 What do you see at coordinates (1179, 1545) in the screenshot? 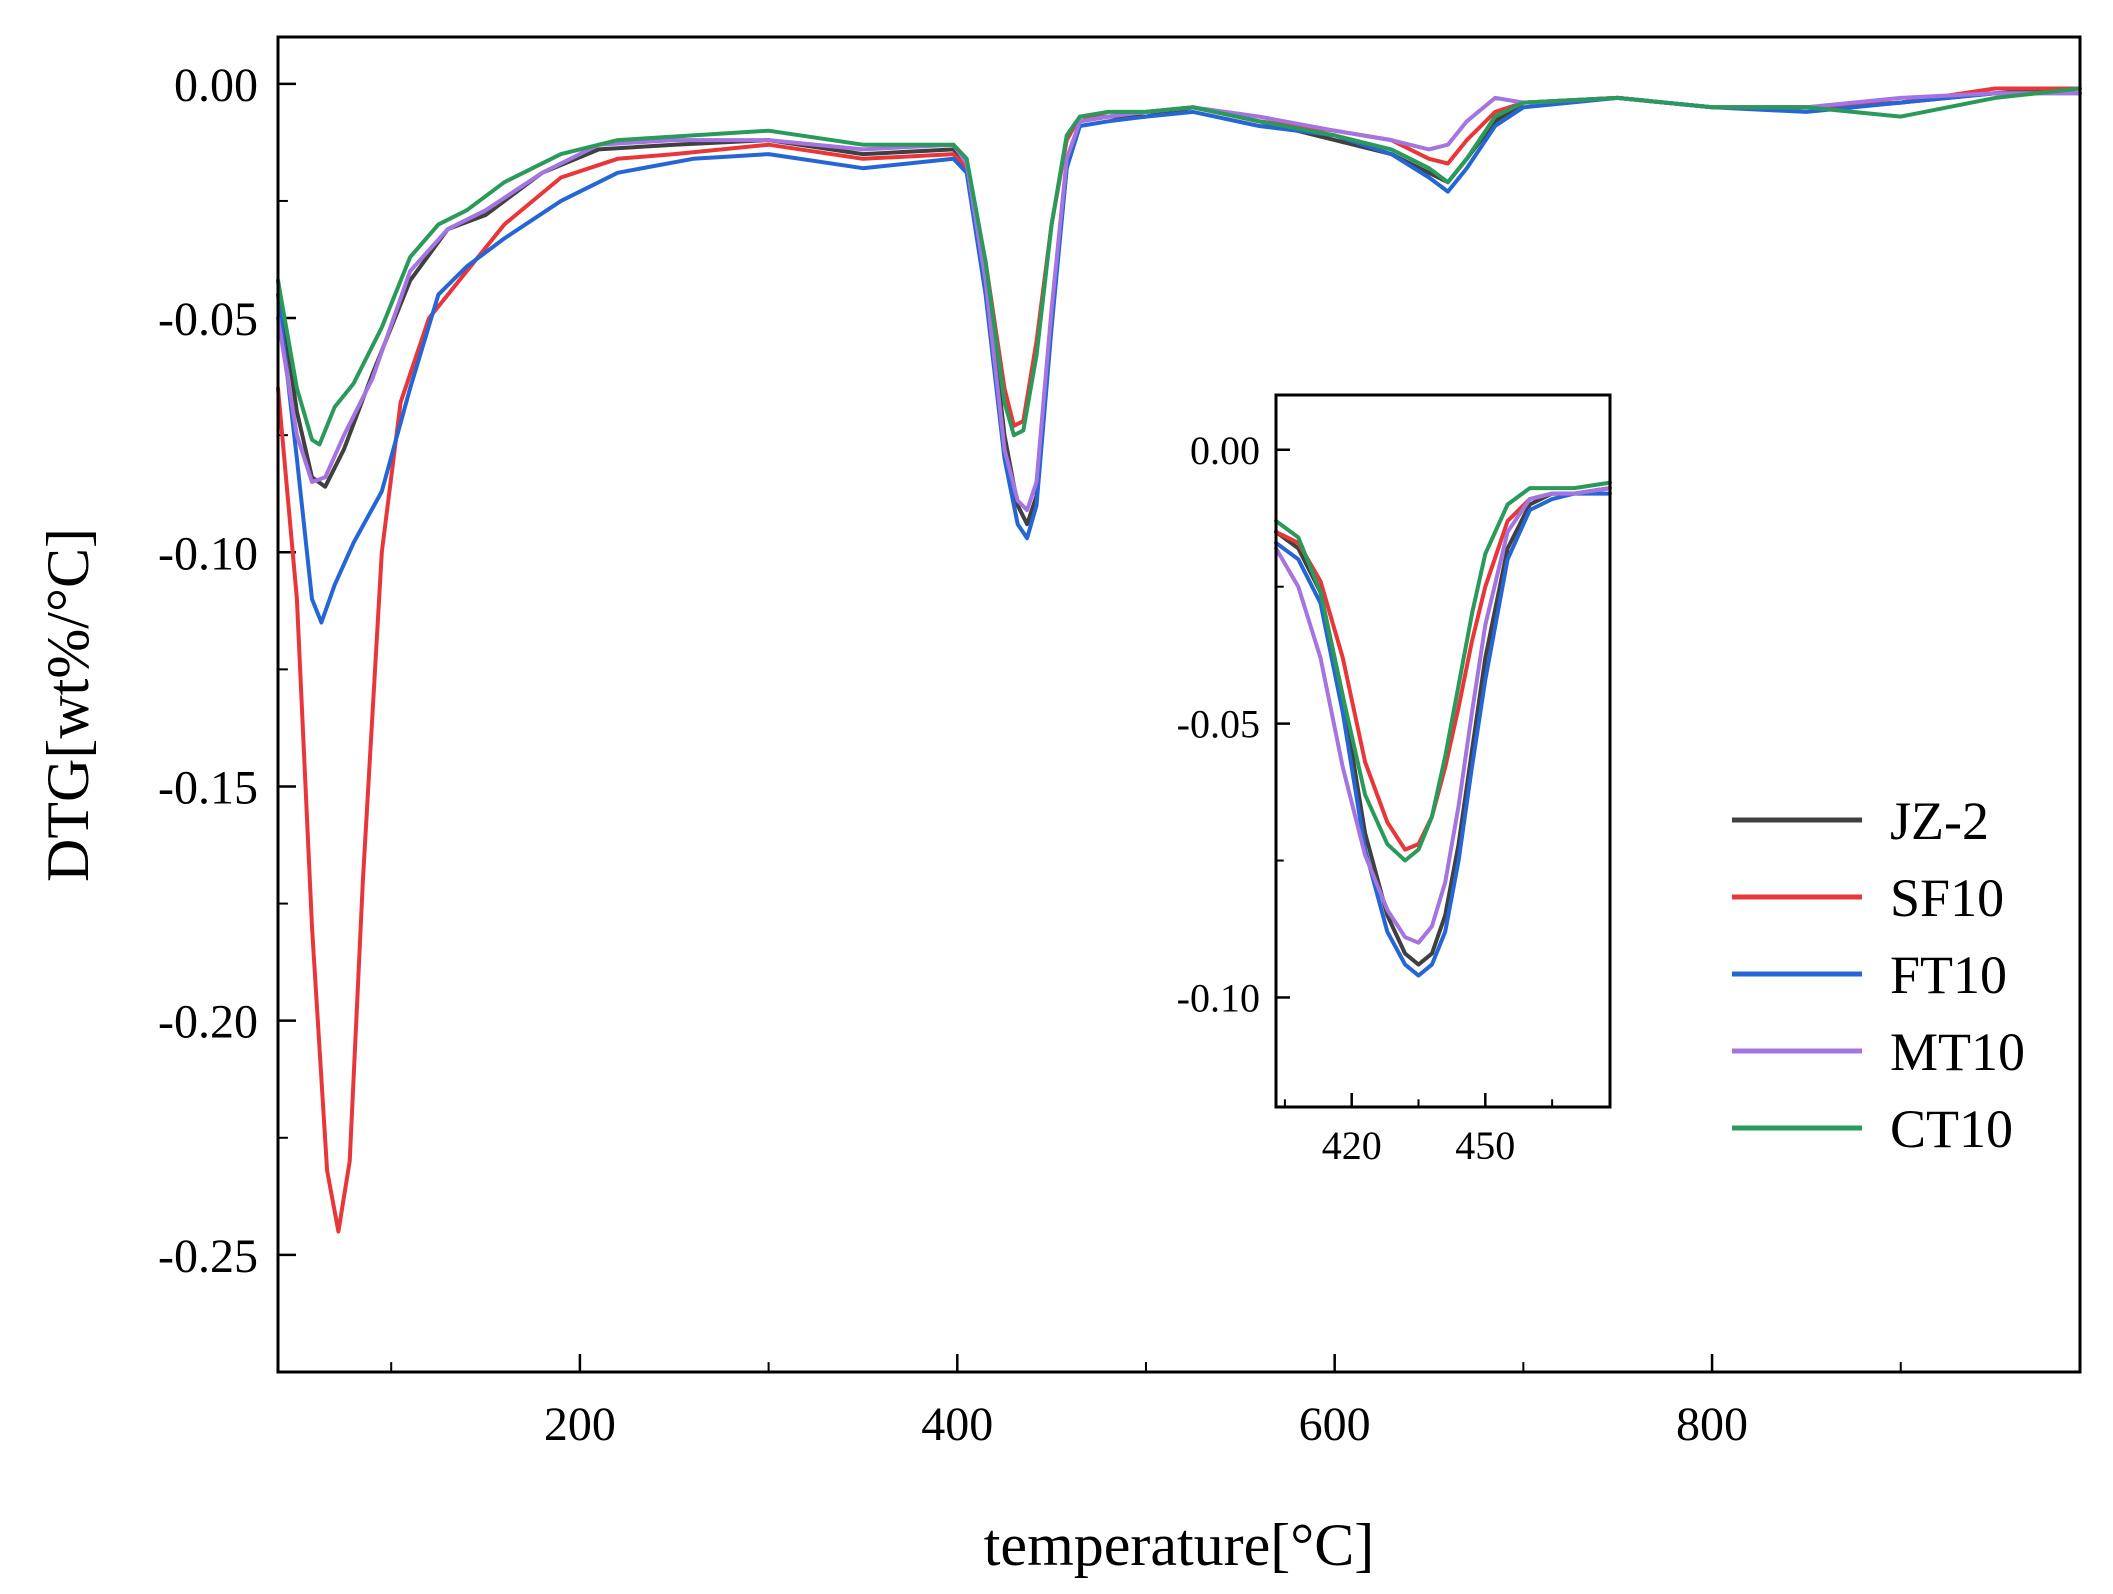
I see `x-axis-title: temperature[°C]` at bounding box center [1179, 1545].